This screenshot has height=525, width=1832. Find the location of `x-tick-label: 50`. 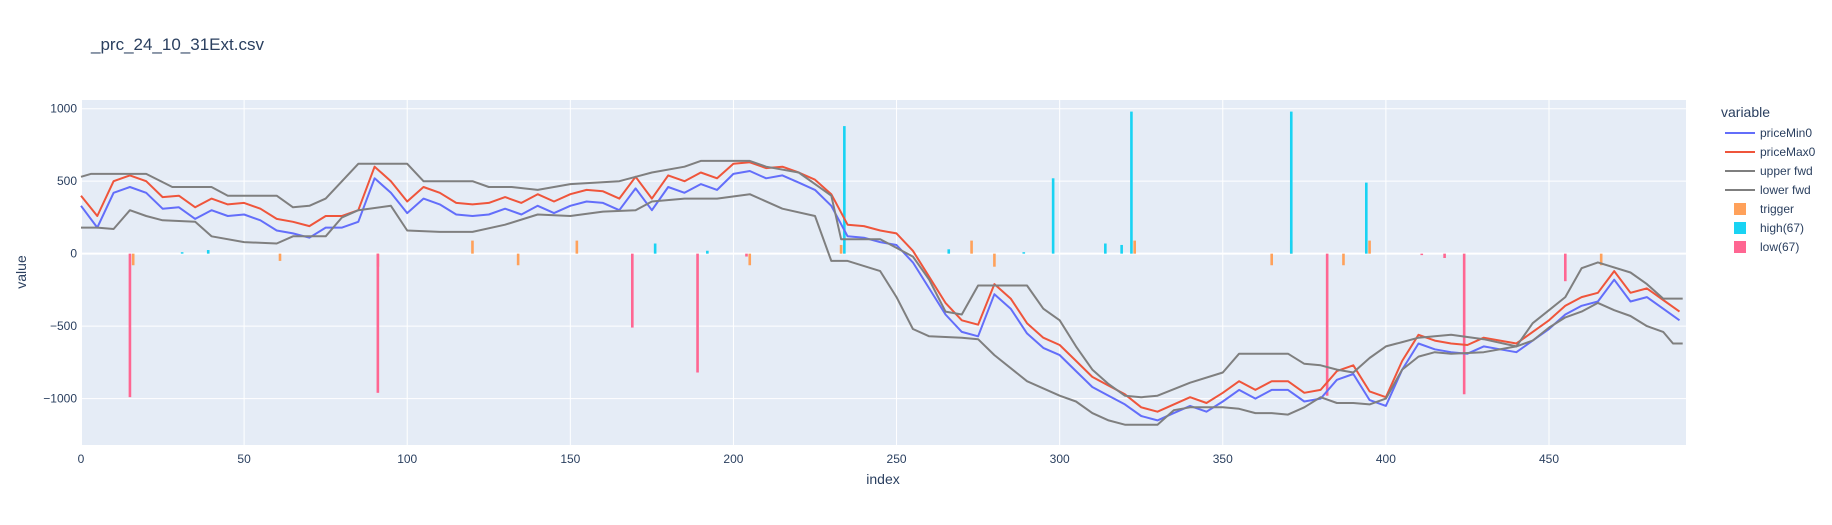

x-tick-label: 50 is located at coordinates (244, 459).